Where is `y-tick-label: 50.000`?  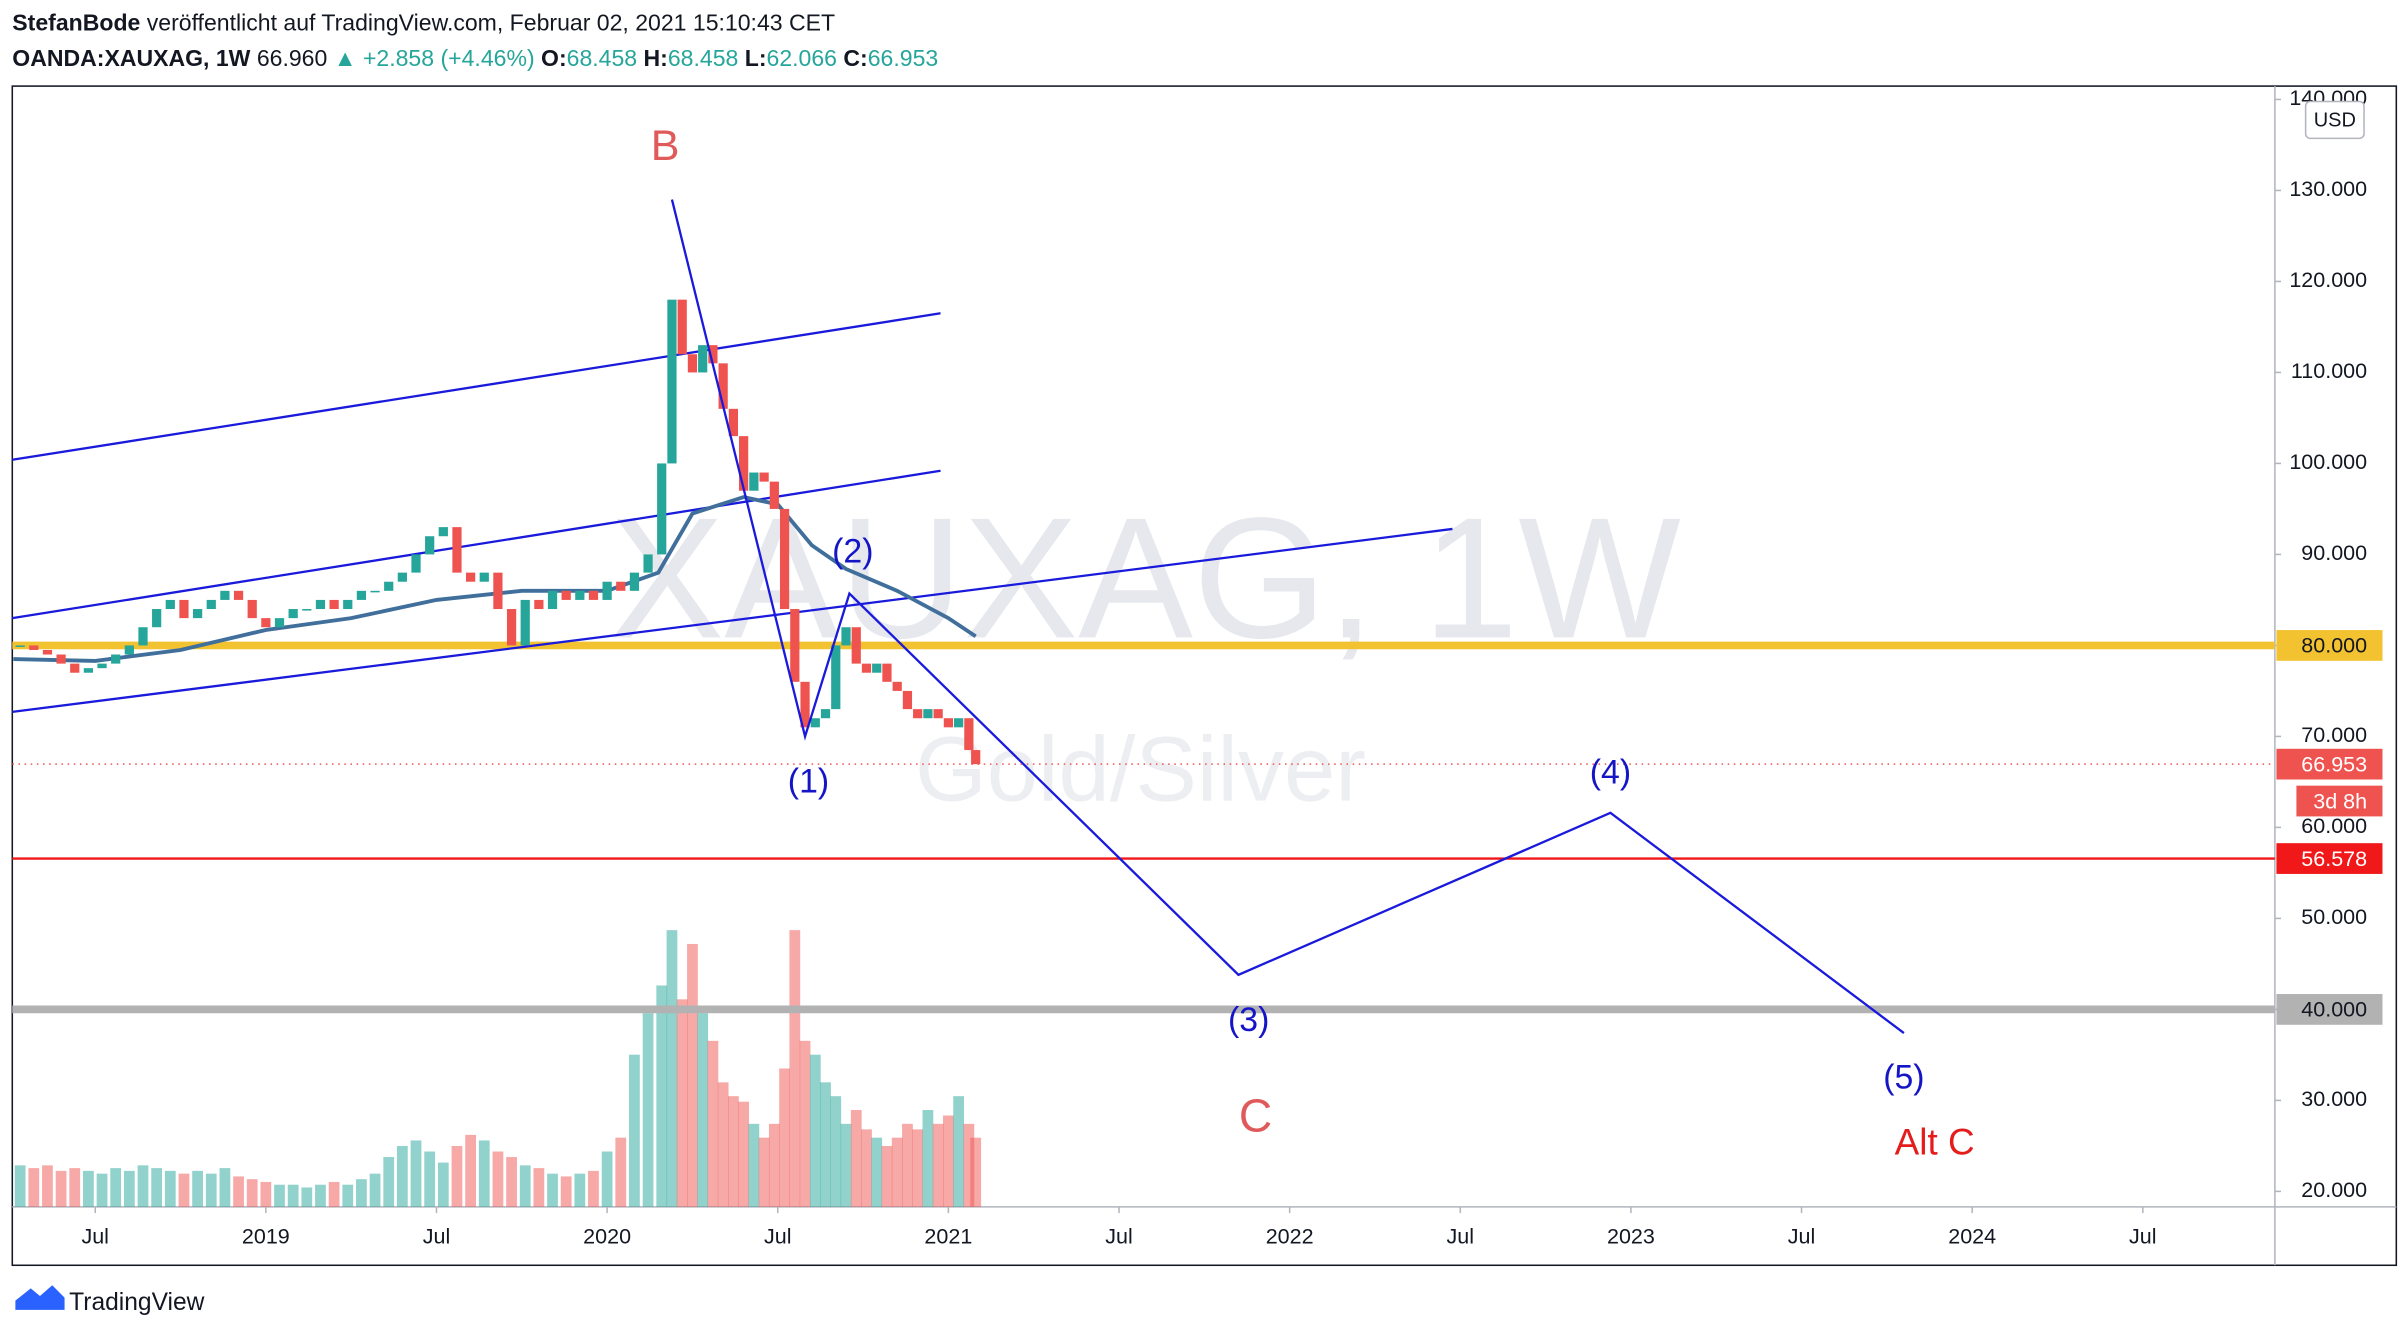 y-tick-label: 50.000 is located at coordinates (2334, 917).